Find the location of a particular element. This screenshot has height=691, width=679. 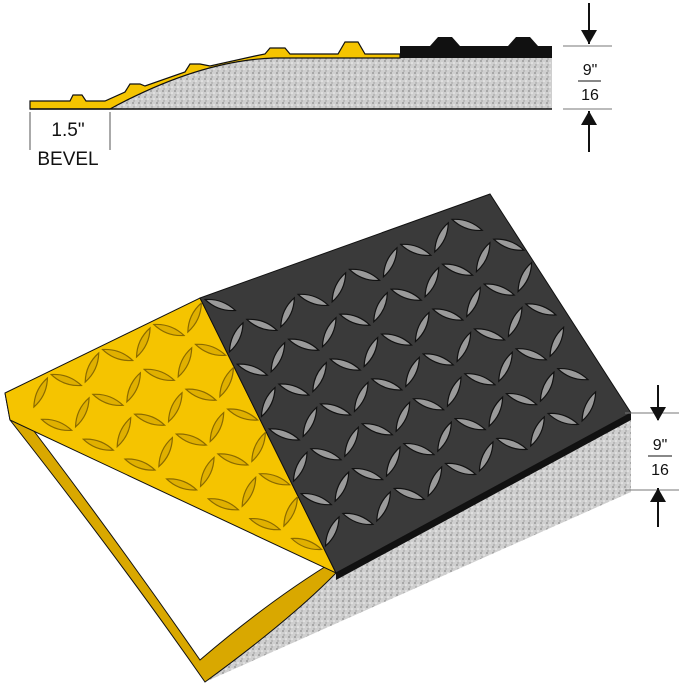

yellow-bevel-edge is located at coordinates (215, 75).